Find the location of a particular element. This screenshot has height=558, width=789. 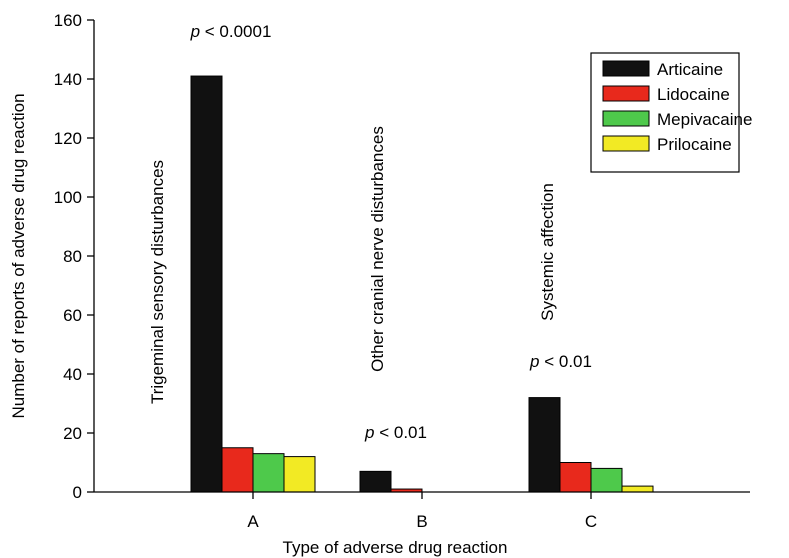

bar-mepivacaine-c is located at coordinates (606, 480).